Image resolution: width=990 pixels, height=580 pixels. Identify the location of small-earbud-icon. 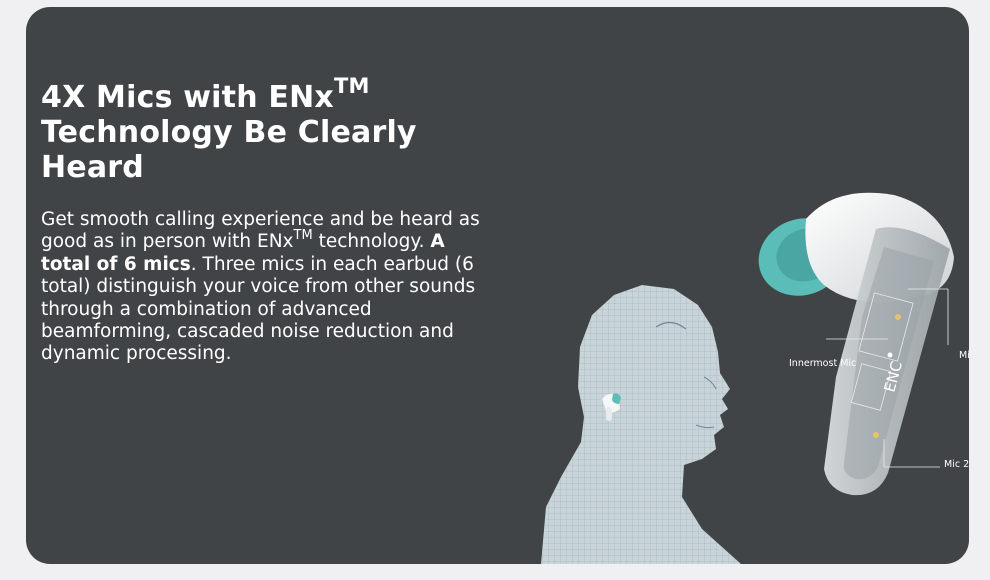
(611, 407).